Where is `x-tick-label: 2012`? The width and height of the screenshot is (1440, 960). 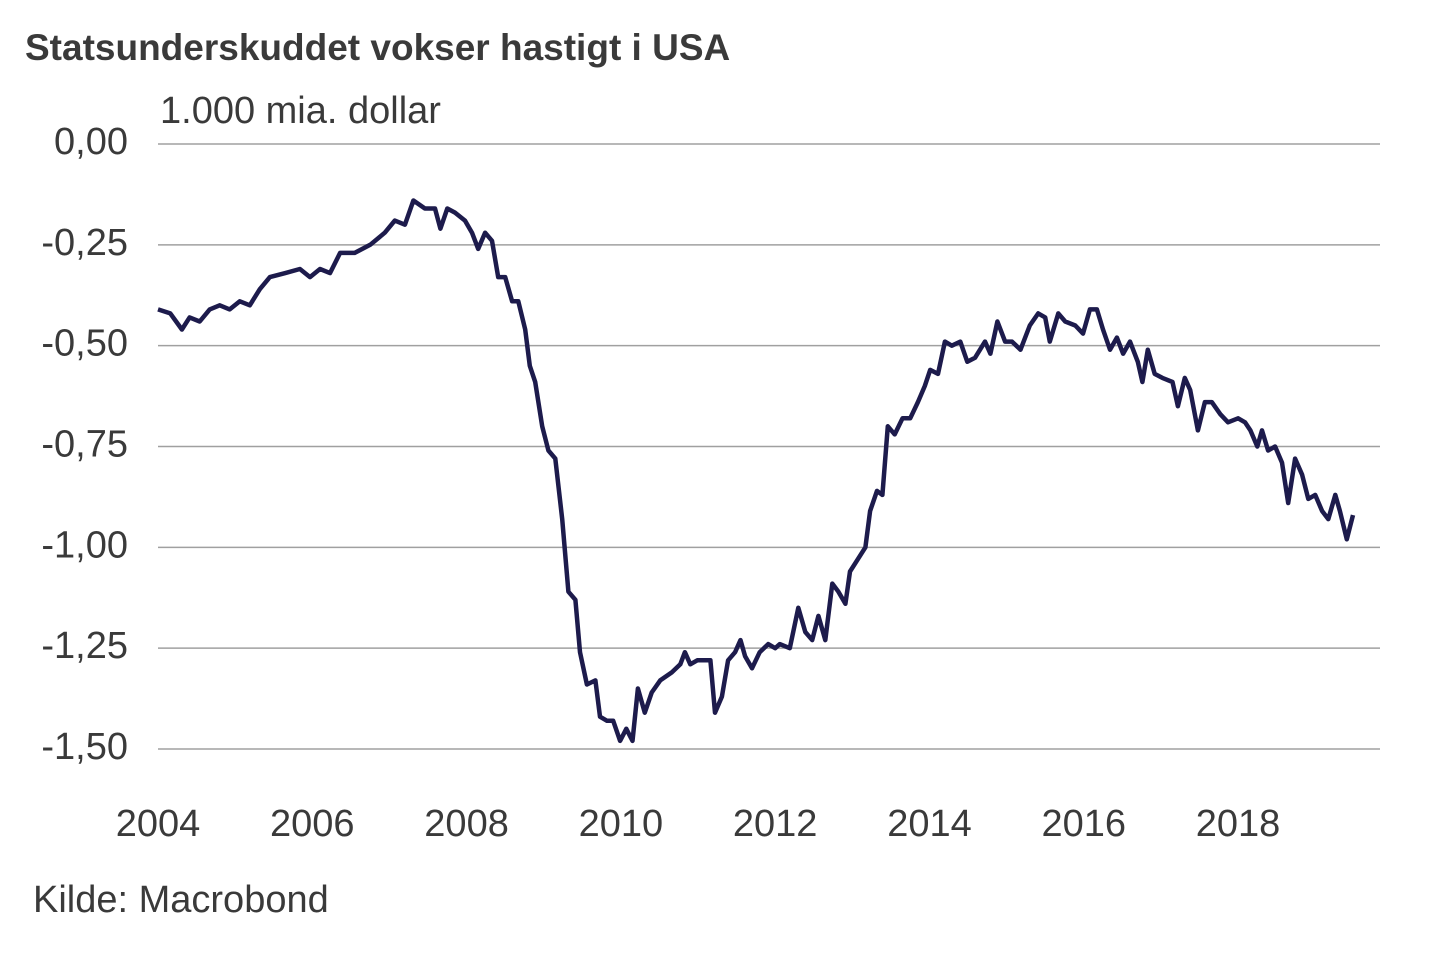 x-tick-label: 2012 is located at coordinates (775, 824).